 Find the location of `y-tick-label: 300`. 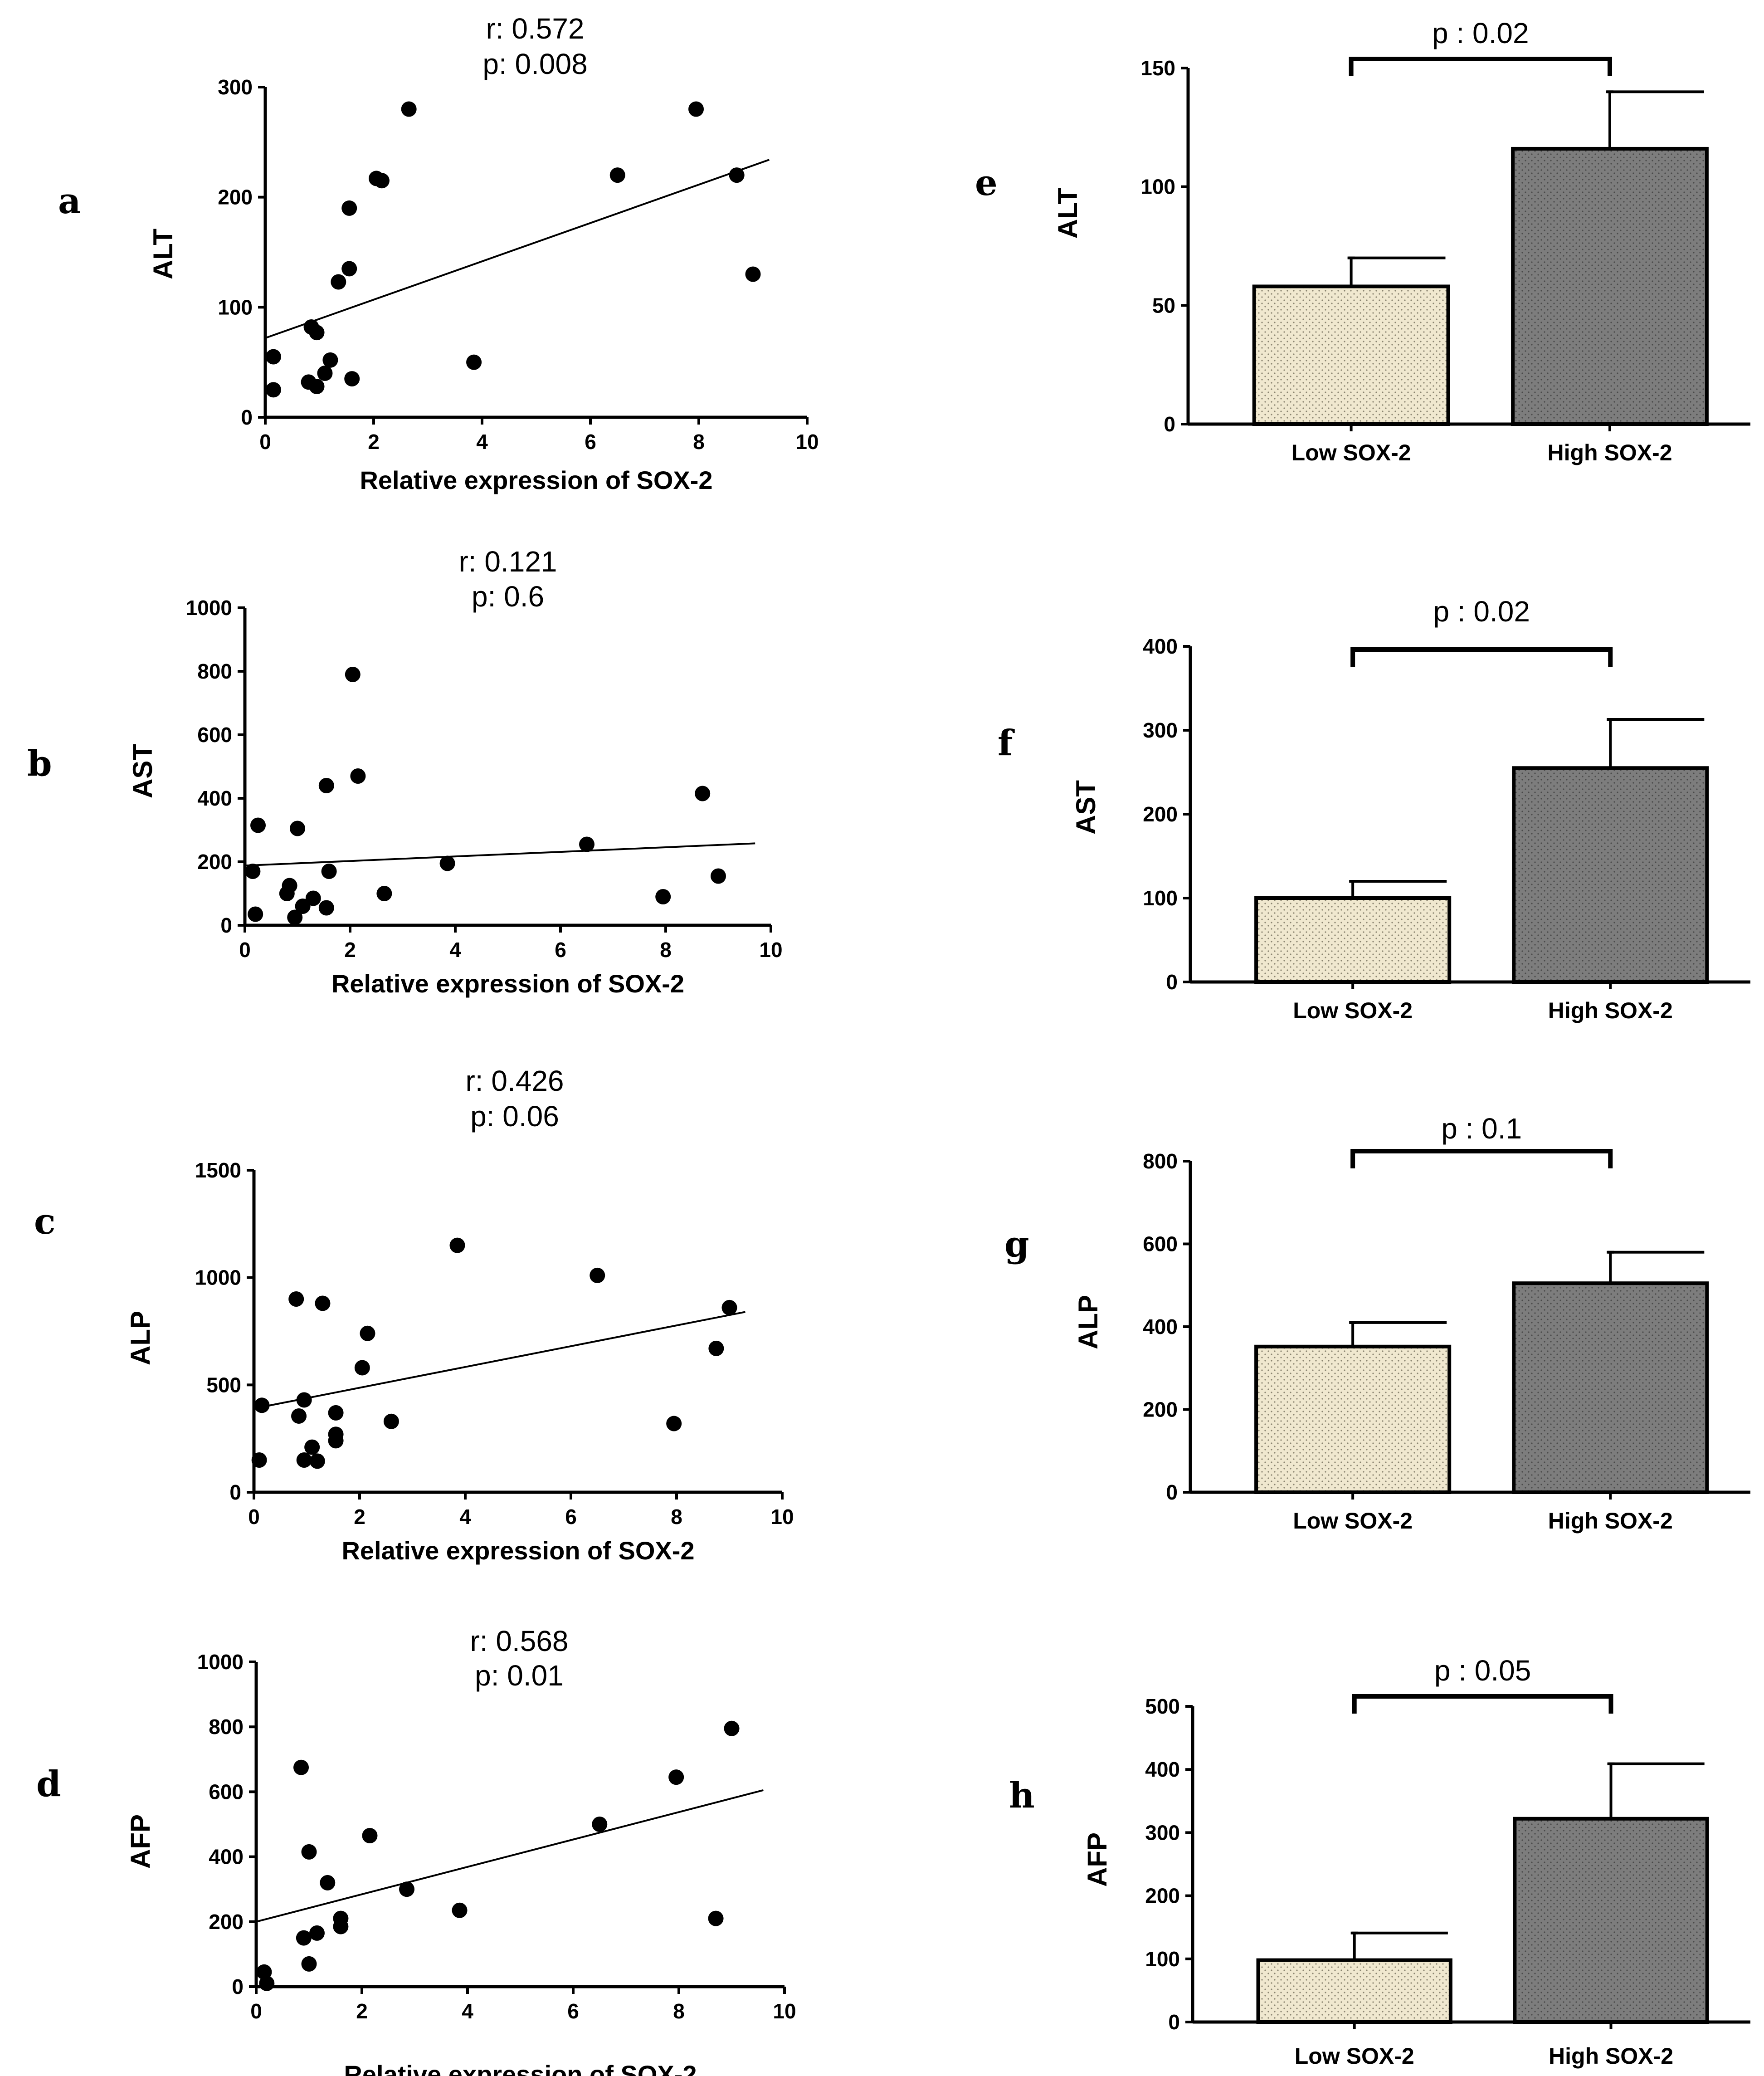

y-tick-label: 300 is located at coordinates (1162, 1832).